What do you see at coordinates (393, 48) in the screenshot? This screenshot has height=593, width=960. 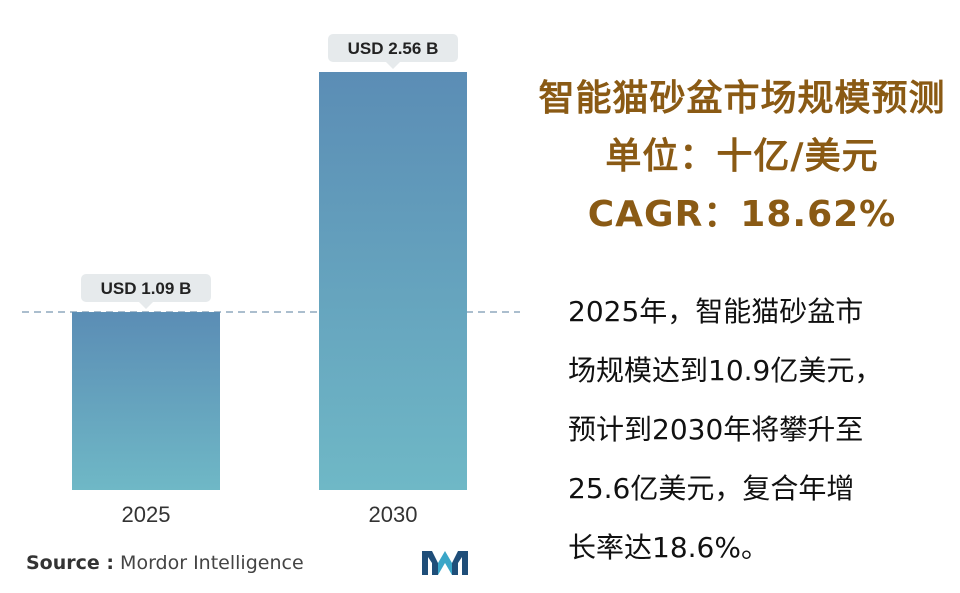 I see `value-label-text: USD 2.56 B` at bounding box center [393, 48].